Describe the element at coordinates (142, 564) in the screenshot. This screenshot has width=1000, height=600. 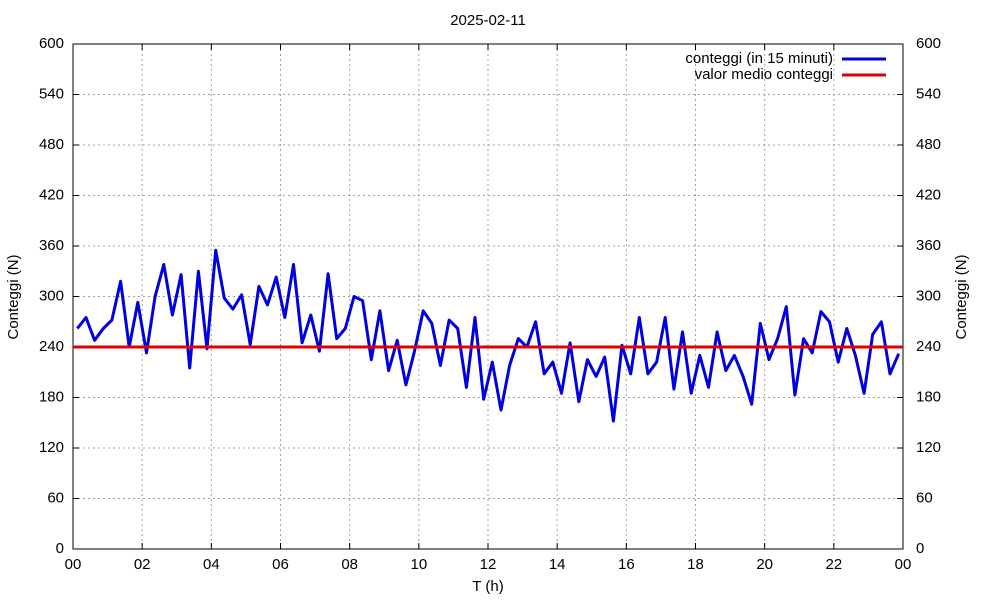
I see `x-tick-label: 02` at that location.